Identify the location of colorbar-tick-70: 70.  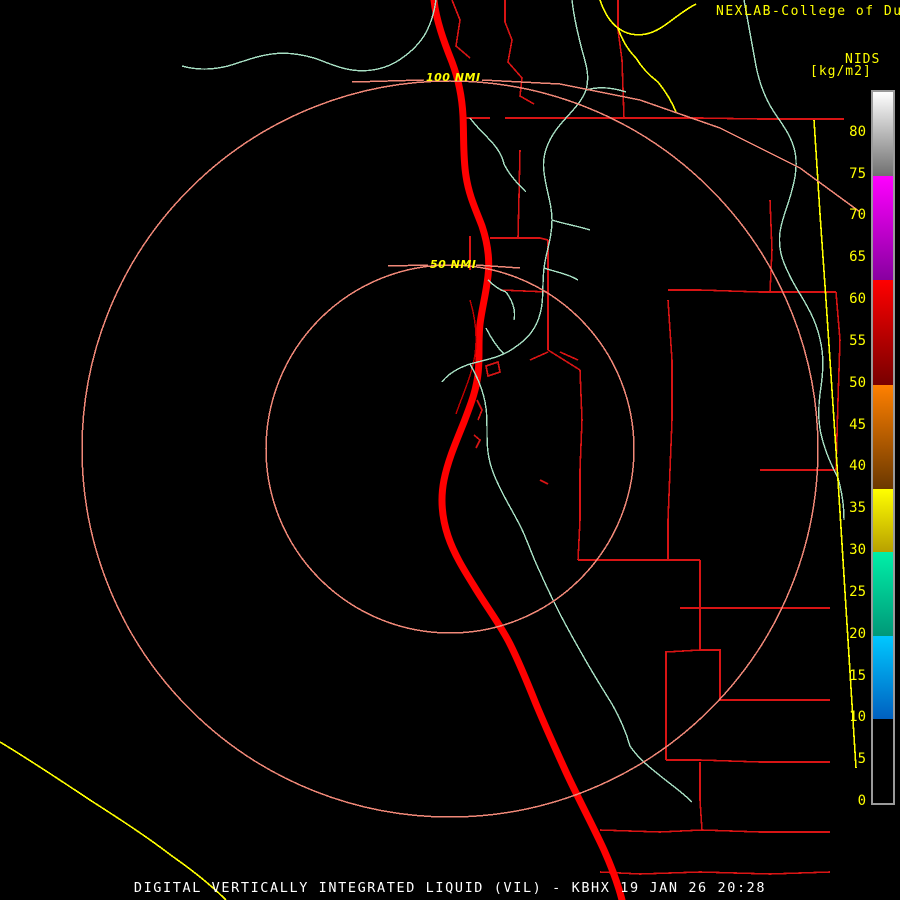
(857, 215).